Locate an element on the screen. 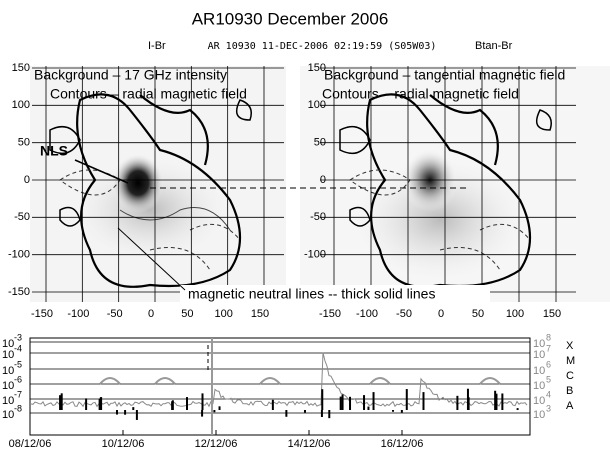  header-center: AR 10930 11-DEC-2006 02:19:59 (S05W03) is located at coordinates (322, 46).